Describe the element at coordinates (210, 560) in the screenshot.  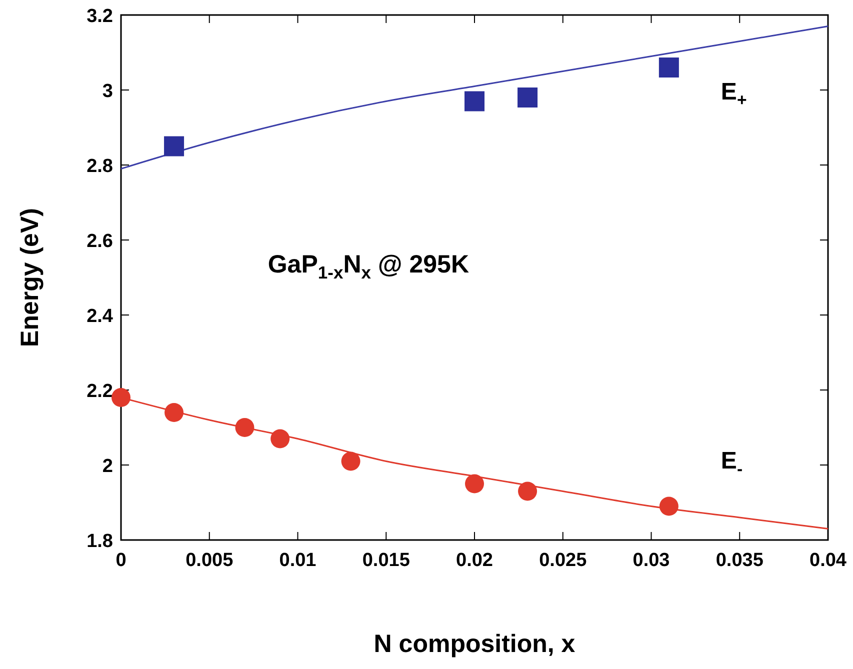
I see `x-tick-label: 0.005` at that location.